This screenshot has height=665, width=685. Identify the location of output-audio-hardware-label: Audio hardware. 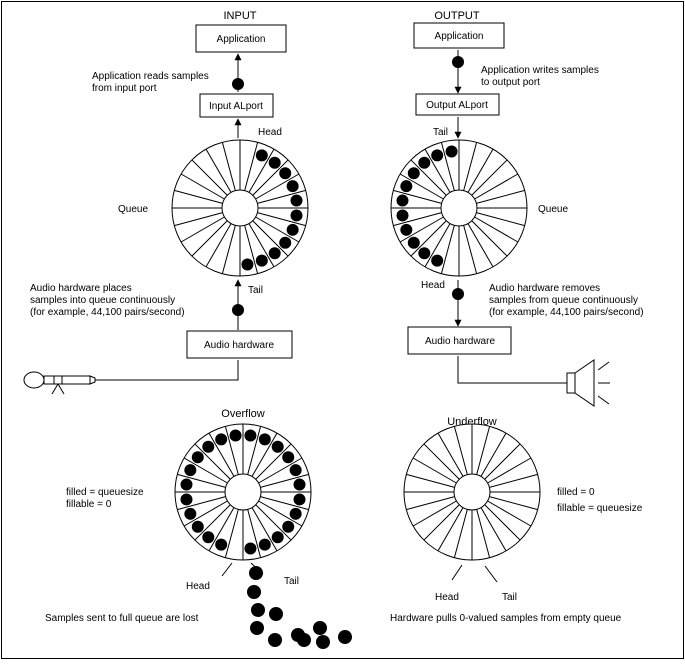
(460, 341).